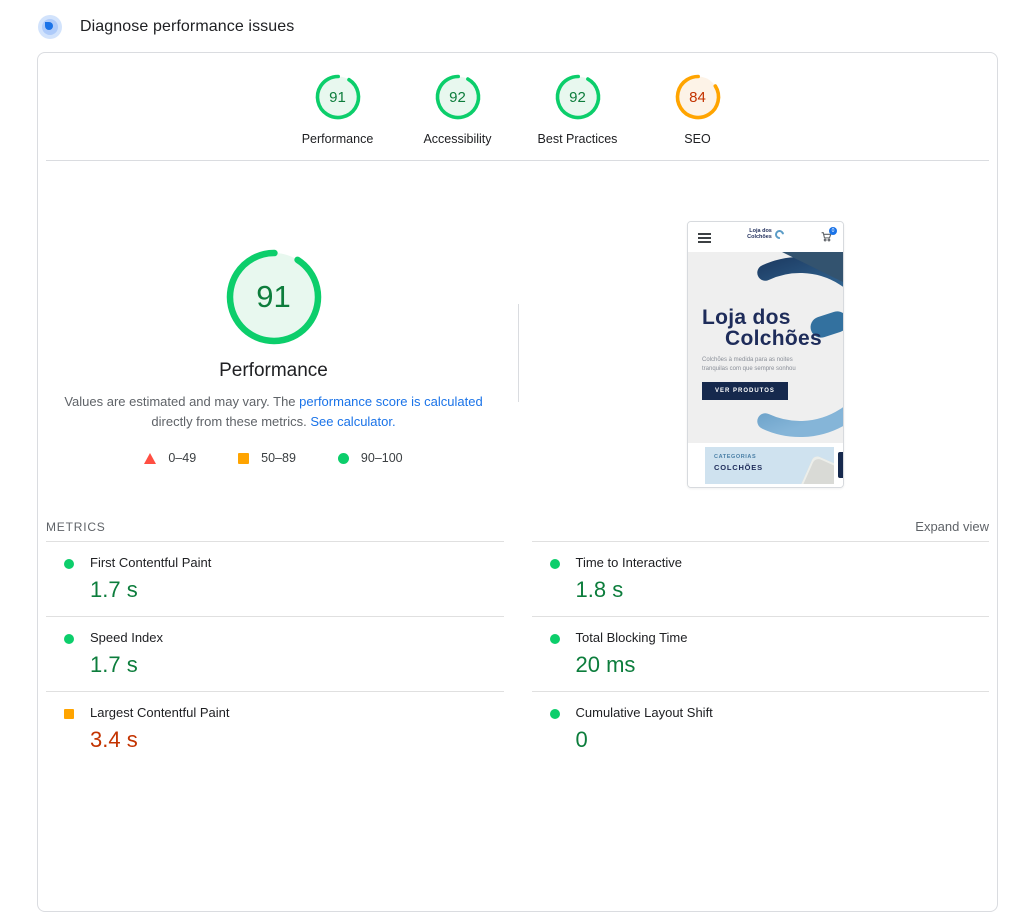 The height and width of the screenshot is (912, 1030). What do you see at coordinates (182, 458) in the screenshot?
I see `legend-range-text: 0–49` at bounding box center [182, 458].